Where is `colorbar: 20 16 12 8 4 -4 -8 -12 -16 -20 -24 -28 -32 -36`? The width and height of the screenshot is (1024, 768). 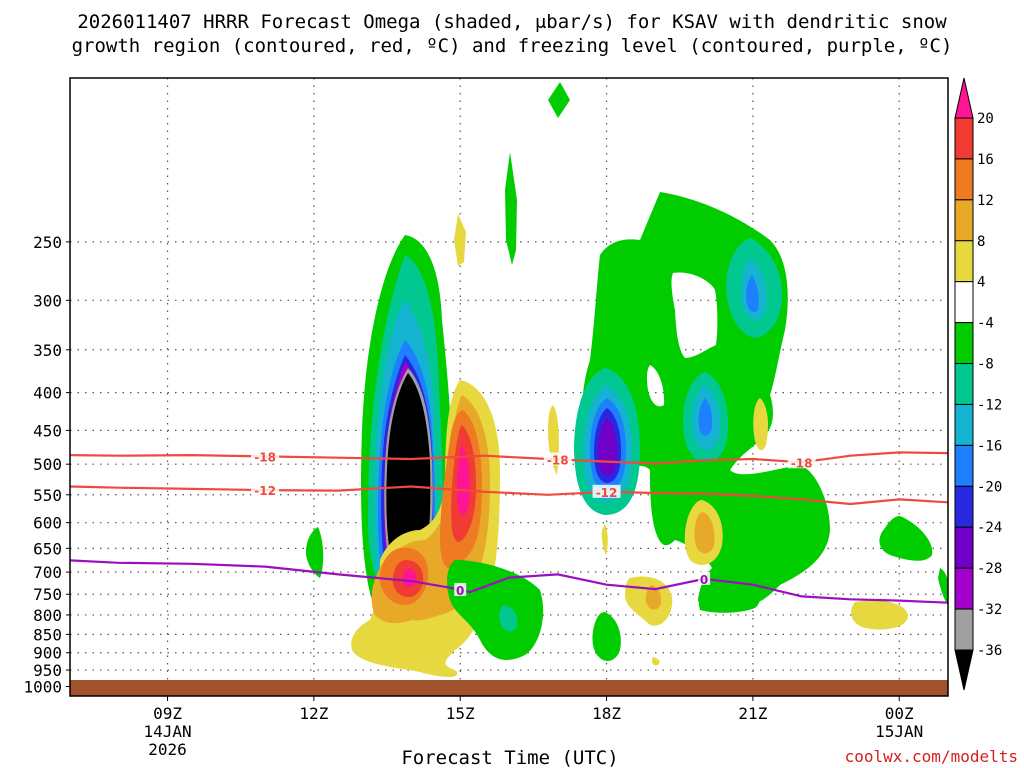 colorbar: 20 16 12 8 4 -4 -8 -12 -16 -20 -24 -28 -32 -36 is located at coordinates (978, 384).